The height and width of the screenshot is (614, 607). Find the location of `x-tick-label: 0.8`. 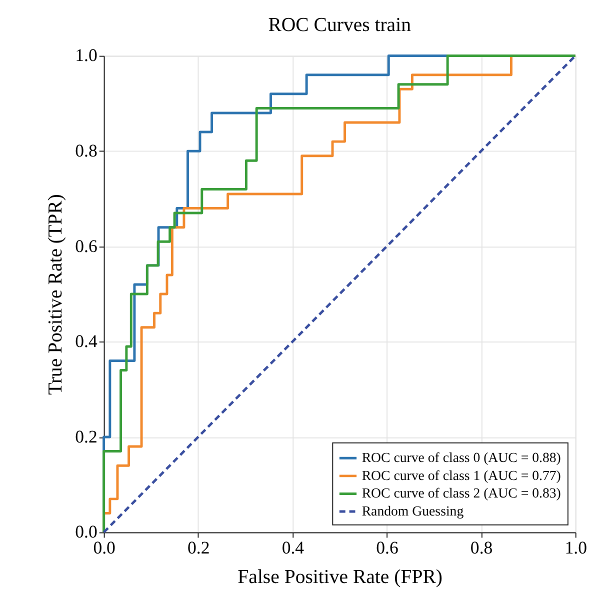

x-tick-label: 0.8 is located at coordinates (481, 548).